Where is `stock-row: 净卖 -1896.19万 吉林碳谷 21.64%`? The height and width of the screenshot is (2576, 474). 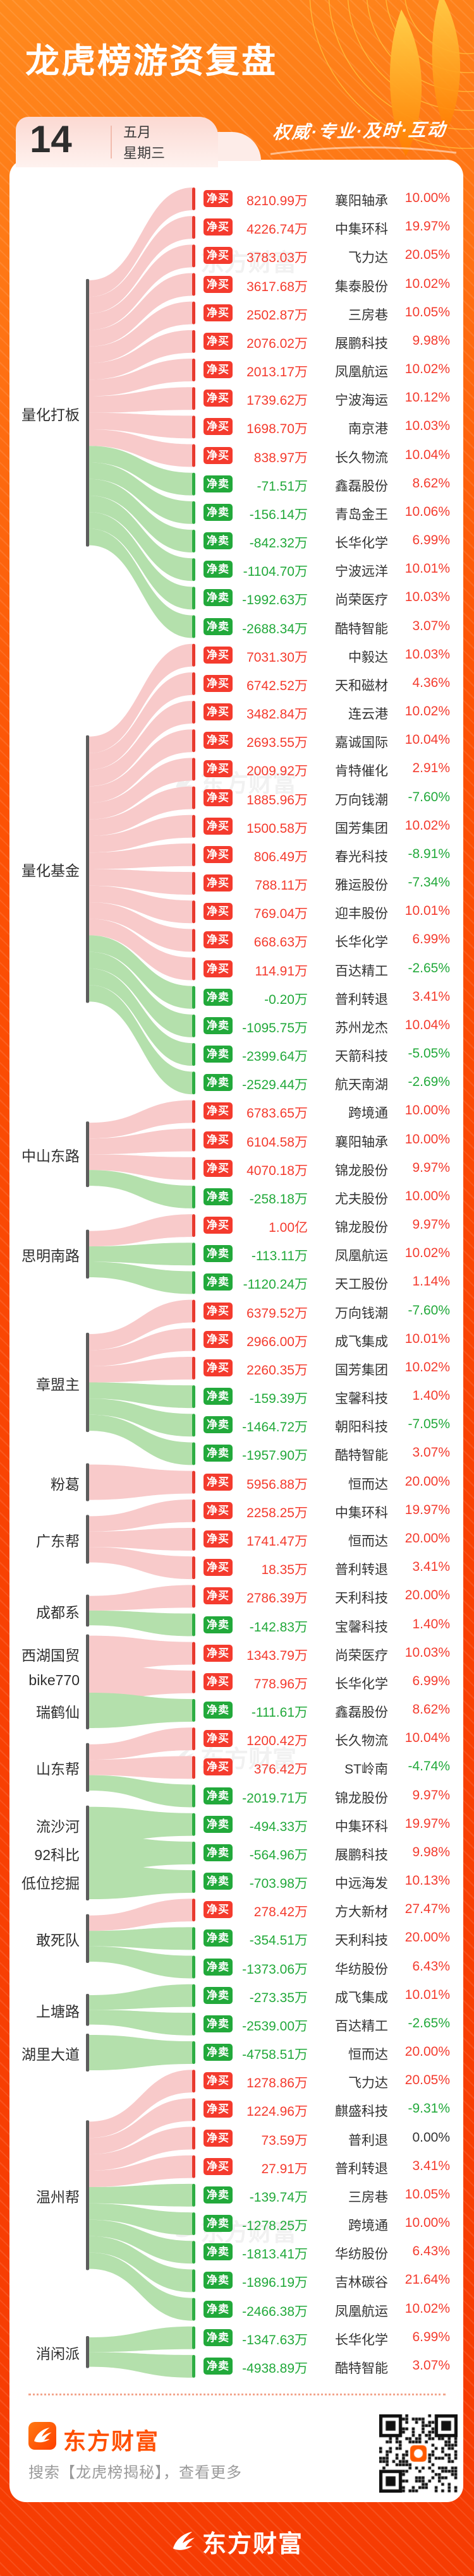 stock-row: 净卖 -1896.19万 吉林碳谷 21.64% is located at coordinates (237, 2280).